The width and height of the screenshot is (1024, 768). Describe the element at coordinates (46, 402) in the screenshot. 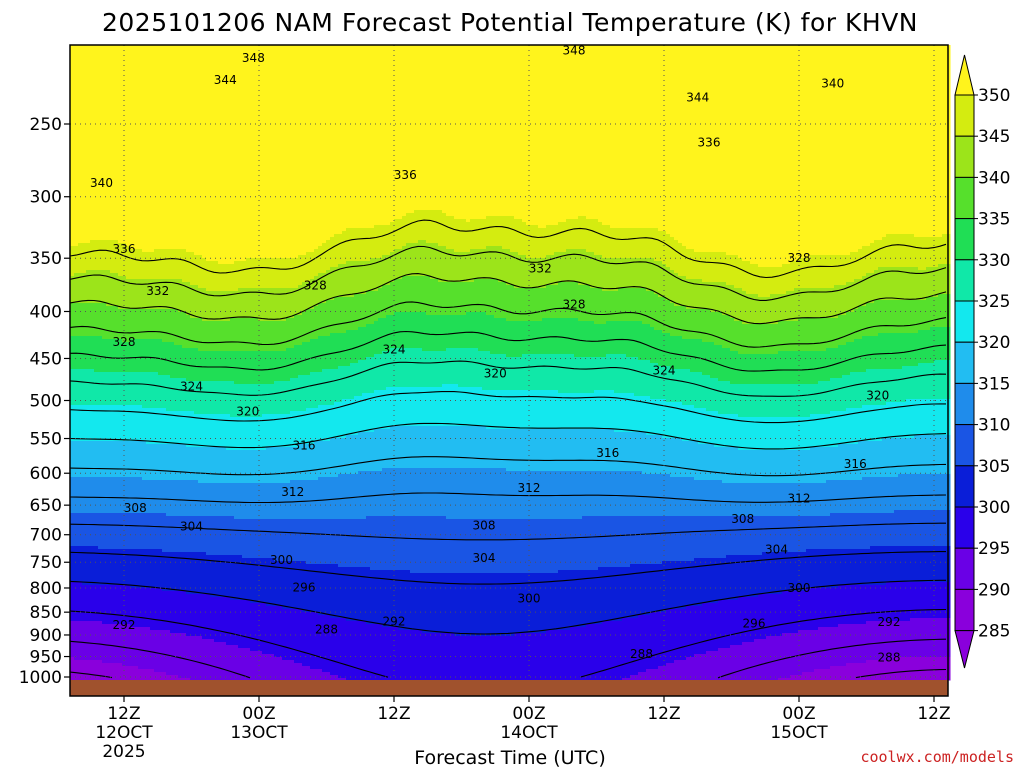

I see `y-tick-label: 500` at that location.